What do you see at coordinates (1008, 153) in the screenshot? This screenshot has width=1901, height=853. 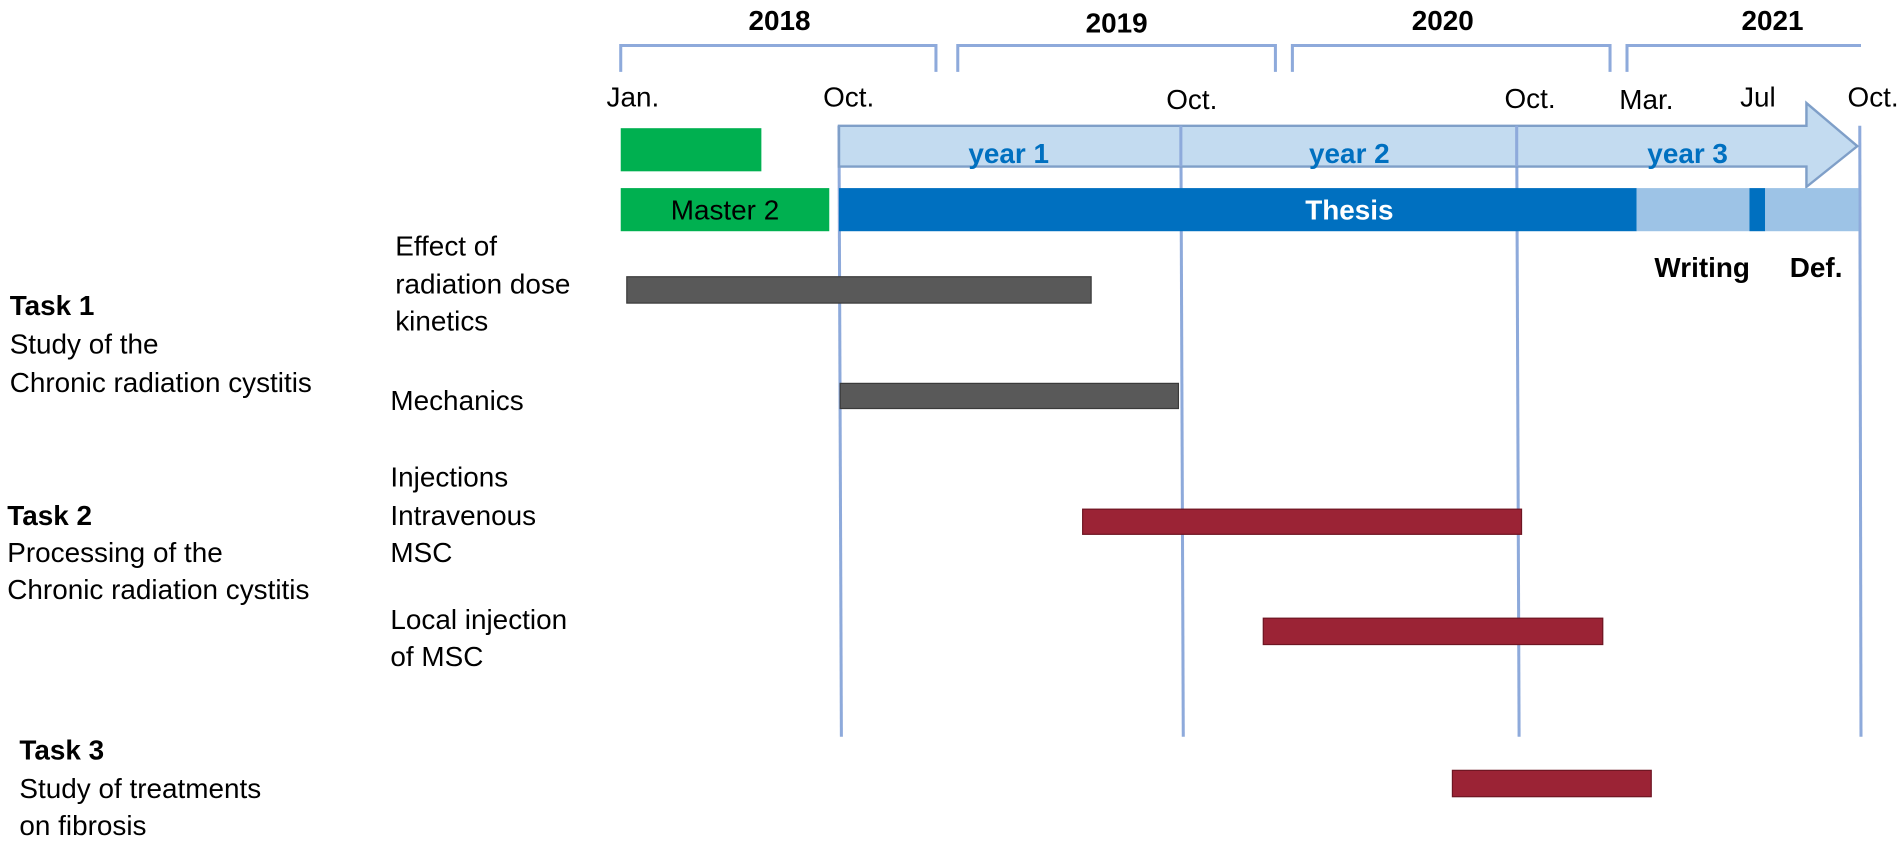 I see `phase-label: year 1` at bounding box center [1008, 153].